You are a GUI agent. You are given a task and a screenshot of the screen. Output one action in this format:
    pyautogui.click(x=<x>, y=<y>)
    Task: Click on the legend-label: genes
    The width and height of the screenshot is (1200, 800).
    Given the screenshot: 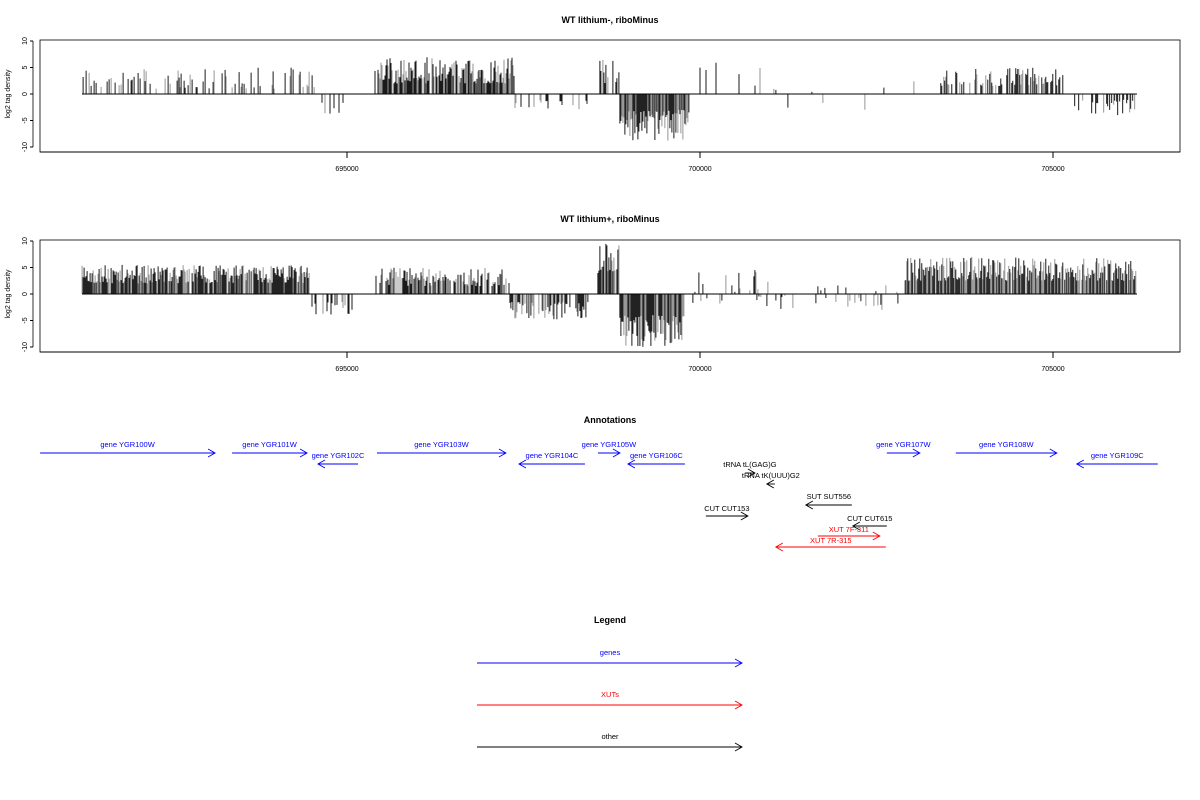 What is the action you would take?
    pyautogui.click(x=610, y=652)
    